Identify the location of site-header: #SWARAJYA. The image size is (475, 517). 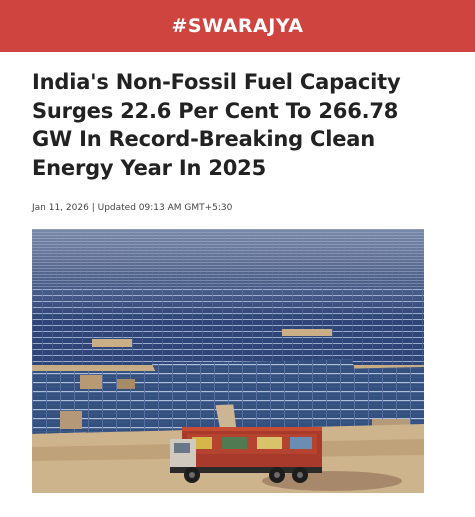
(237, 26).